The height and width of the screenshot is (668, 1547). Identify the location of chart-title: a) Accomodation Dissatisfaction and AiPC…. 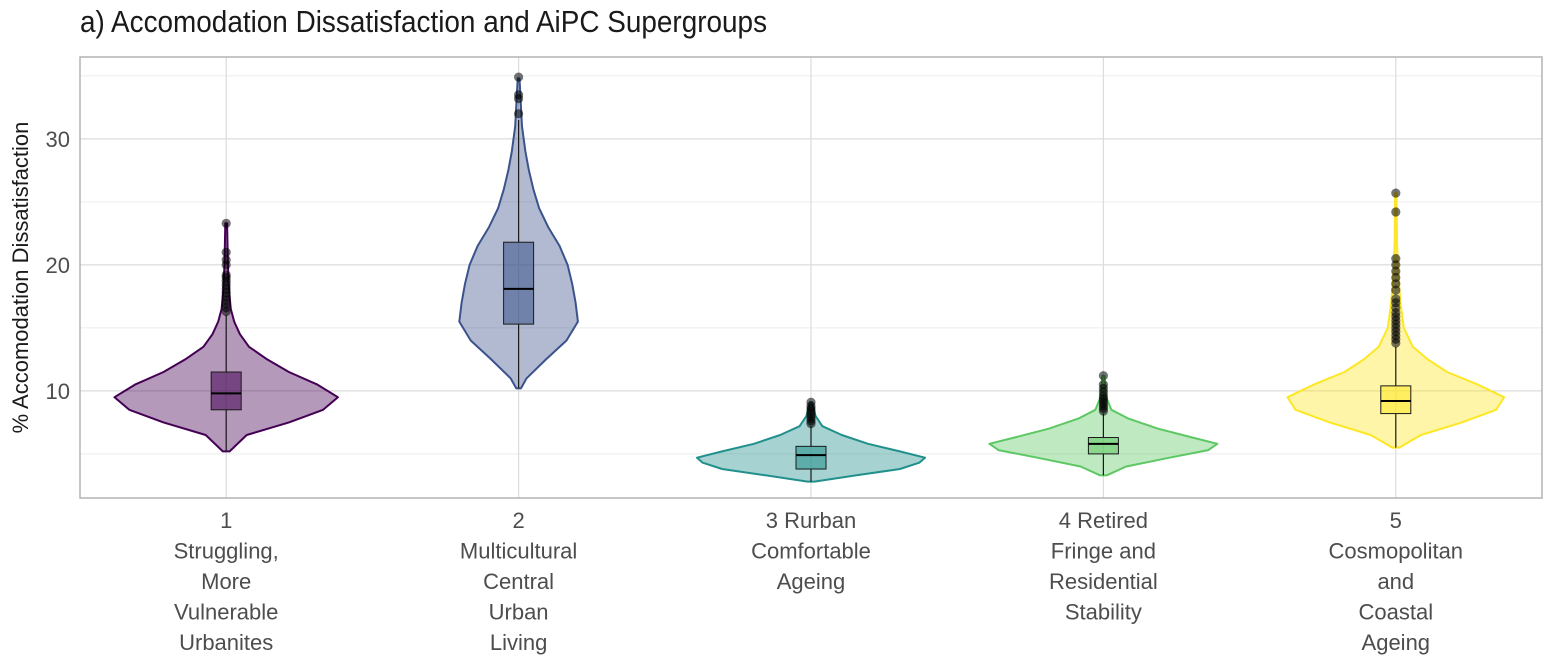
(424, 21).